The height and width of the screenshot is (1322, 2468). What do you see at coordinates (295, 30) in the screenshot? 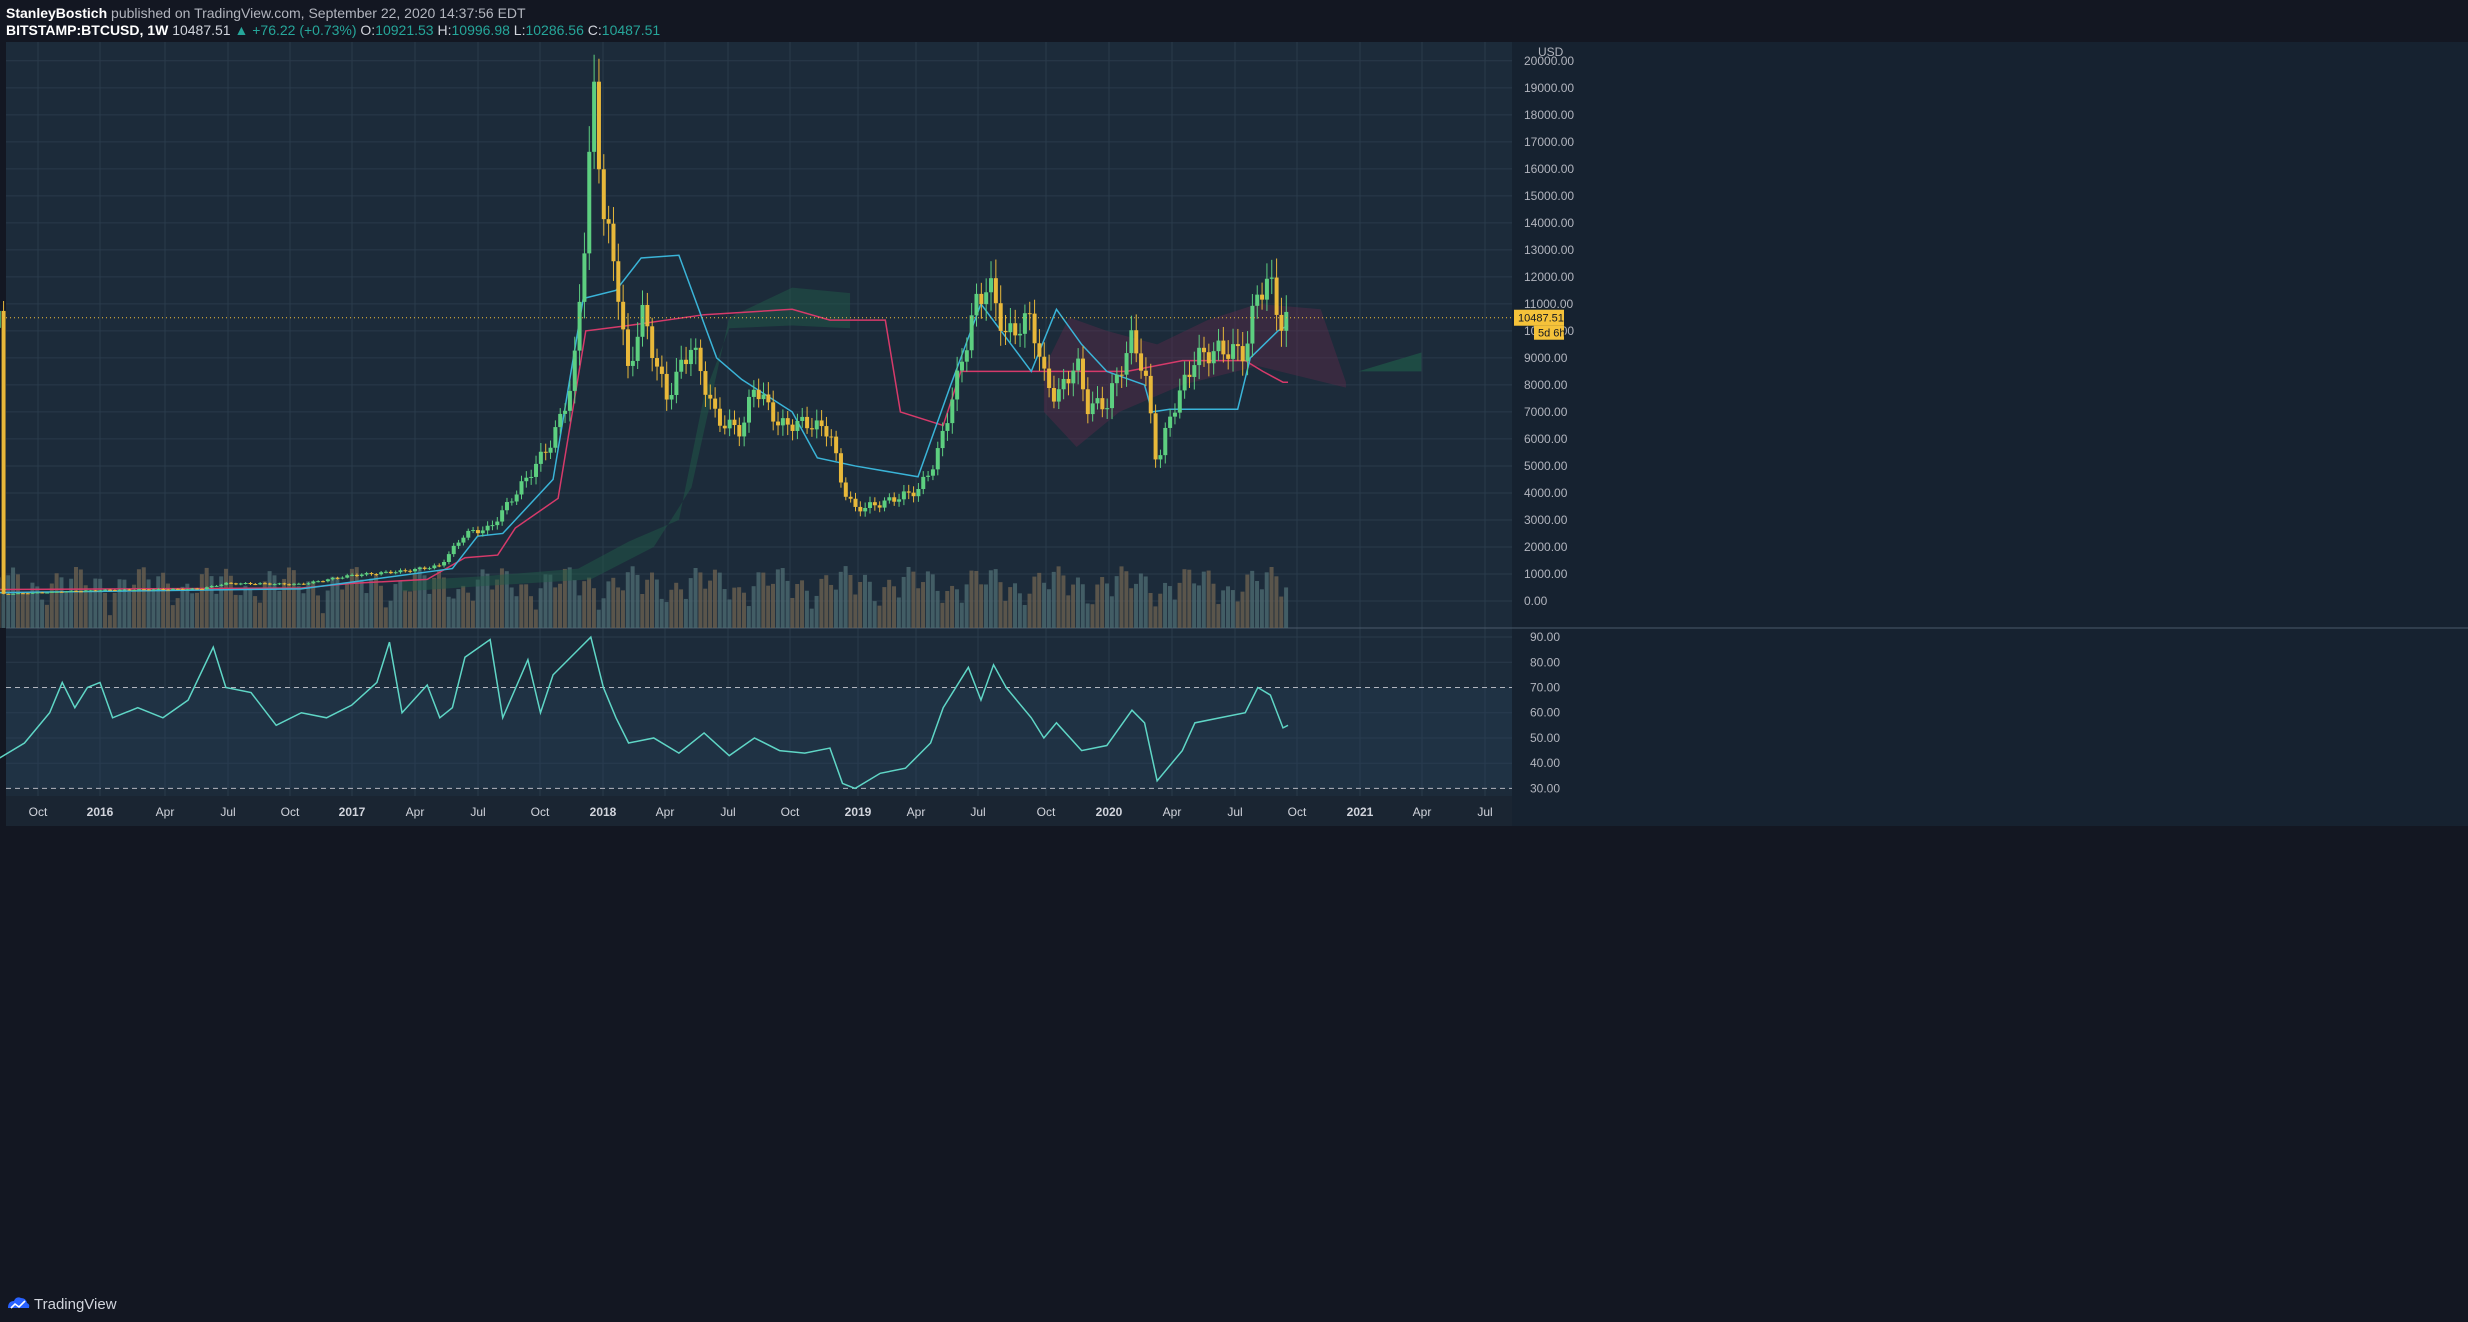
I see `change-text: ▲ +76.22 (+0.73%)` at bounding box center [295, 30].